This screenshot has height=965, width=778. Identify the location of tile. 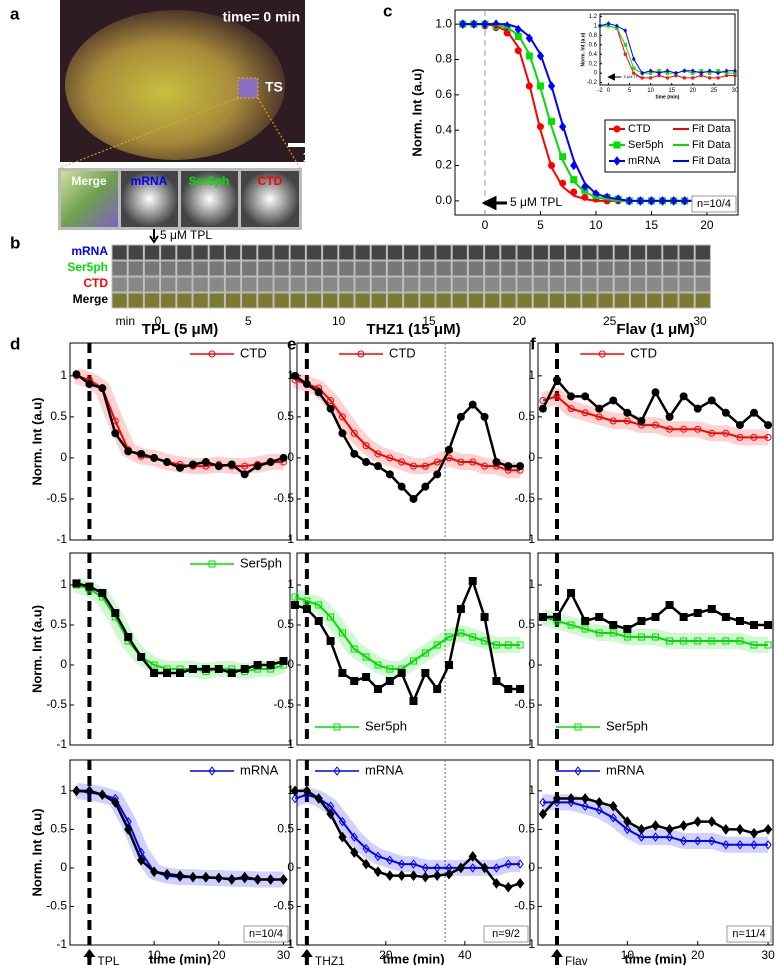
(89, 199).